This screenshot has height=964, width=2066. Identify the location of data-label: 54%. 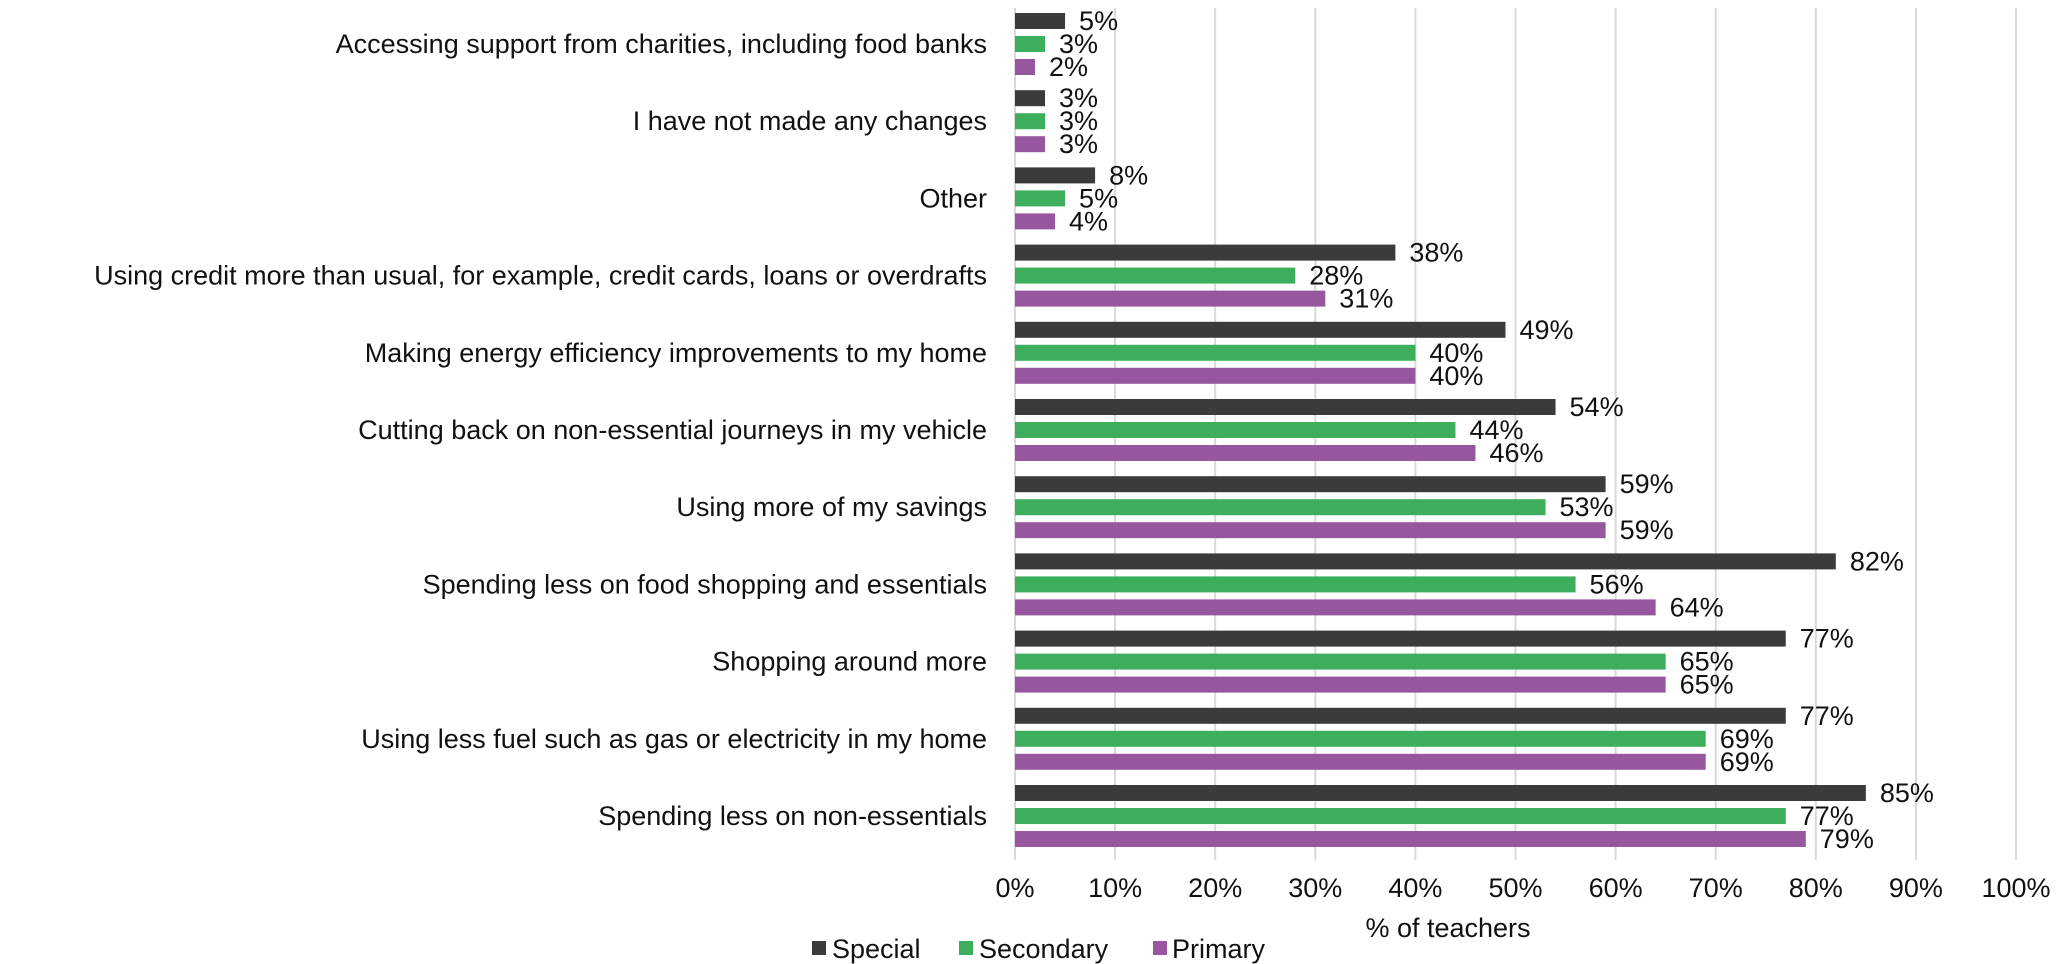
(1597, 407).